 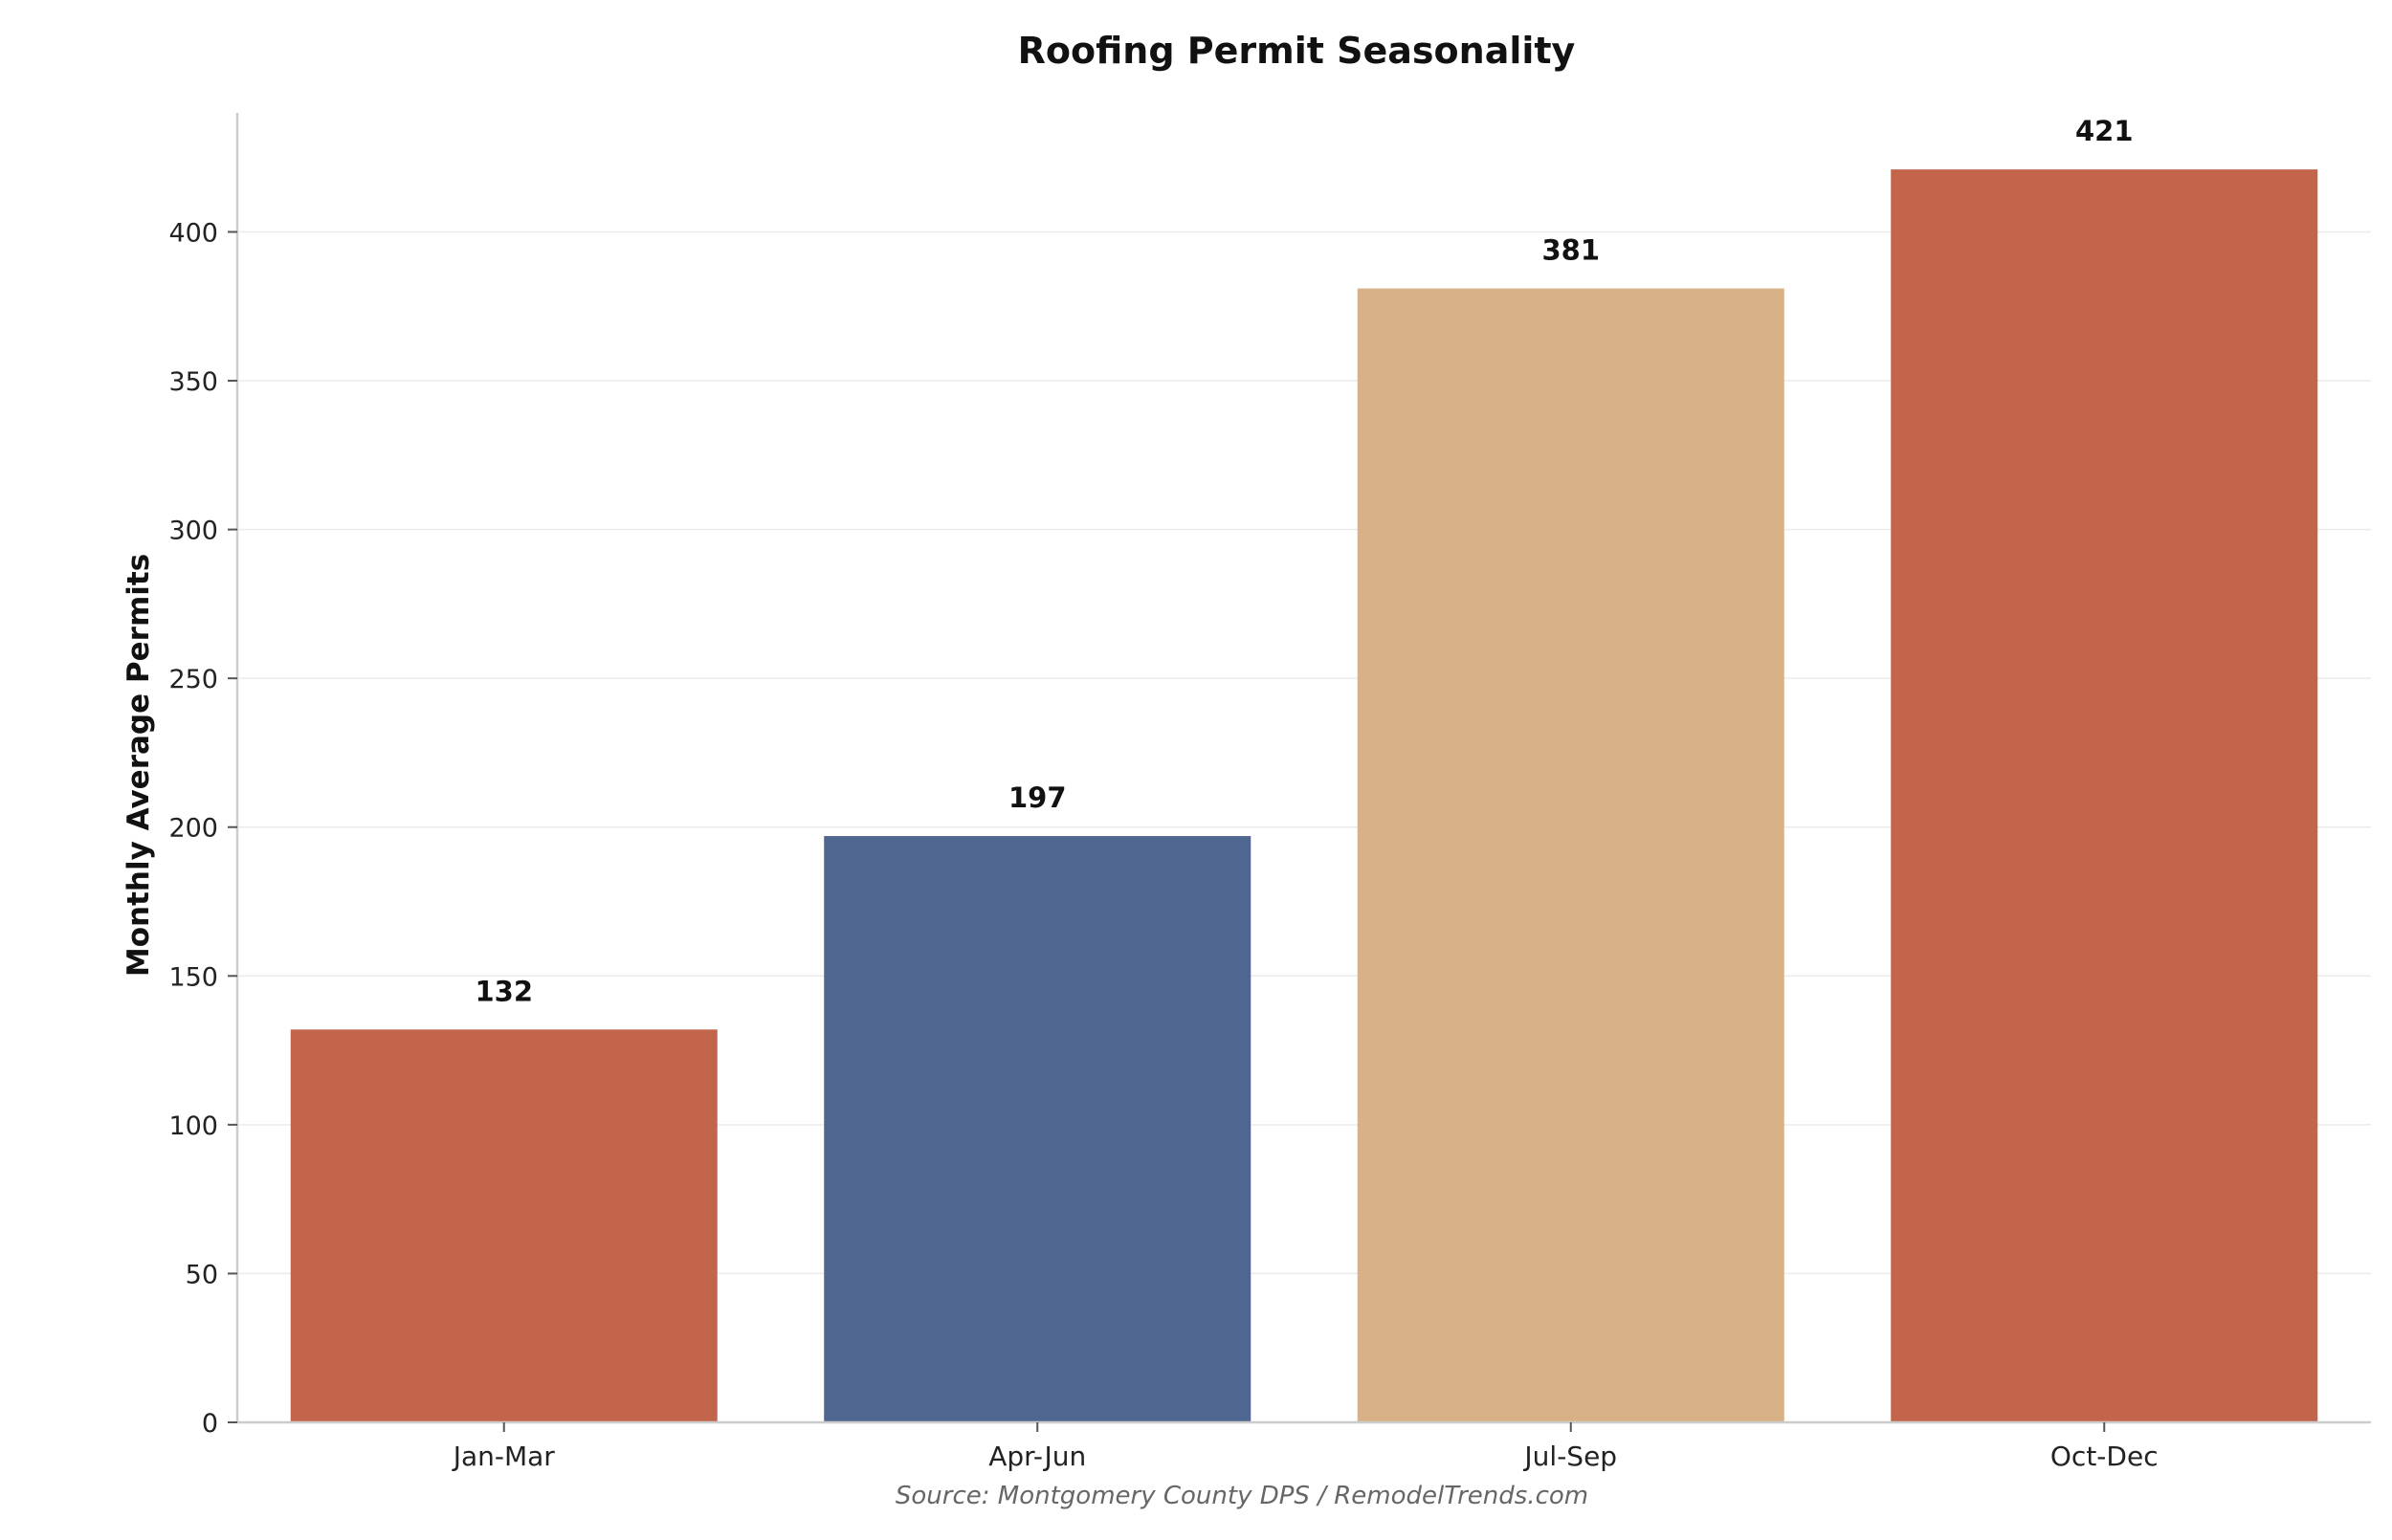 I want to click on x-tick-label: Jul-Sep, so click(x=1569, y=1456).